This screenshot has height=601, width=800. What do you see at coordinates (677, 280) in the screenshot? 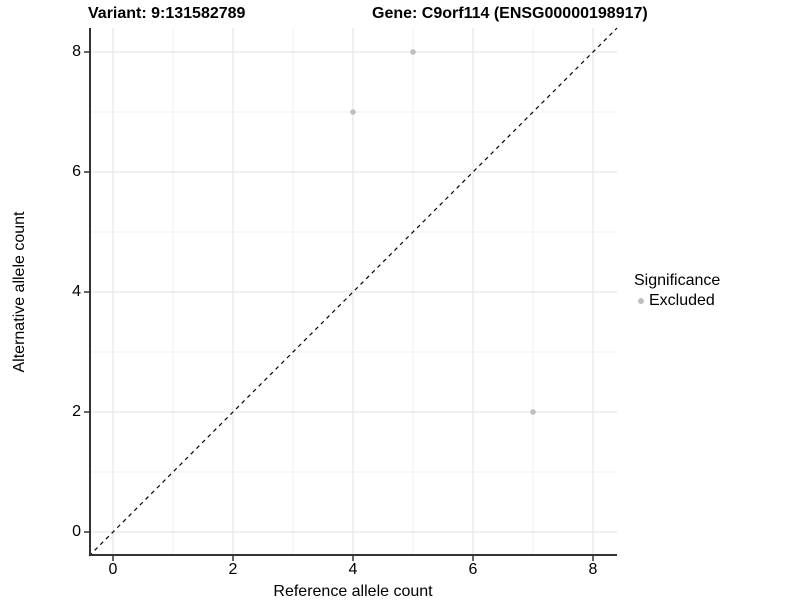
I see `legend-title: Significance` at bounding box center [677, 280].